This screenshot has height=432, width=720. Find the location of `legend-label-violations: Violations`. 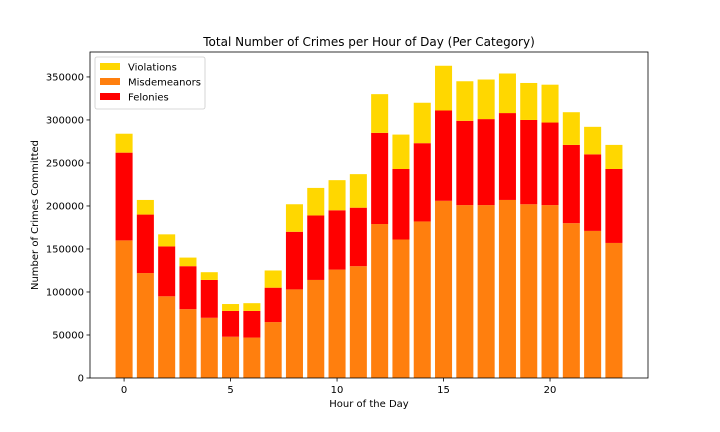

legend-label-violations: Violations is located at coordinates (152, 68).